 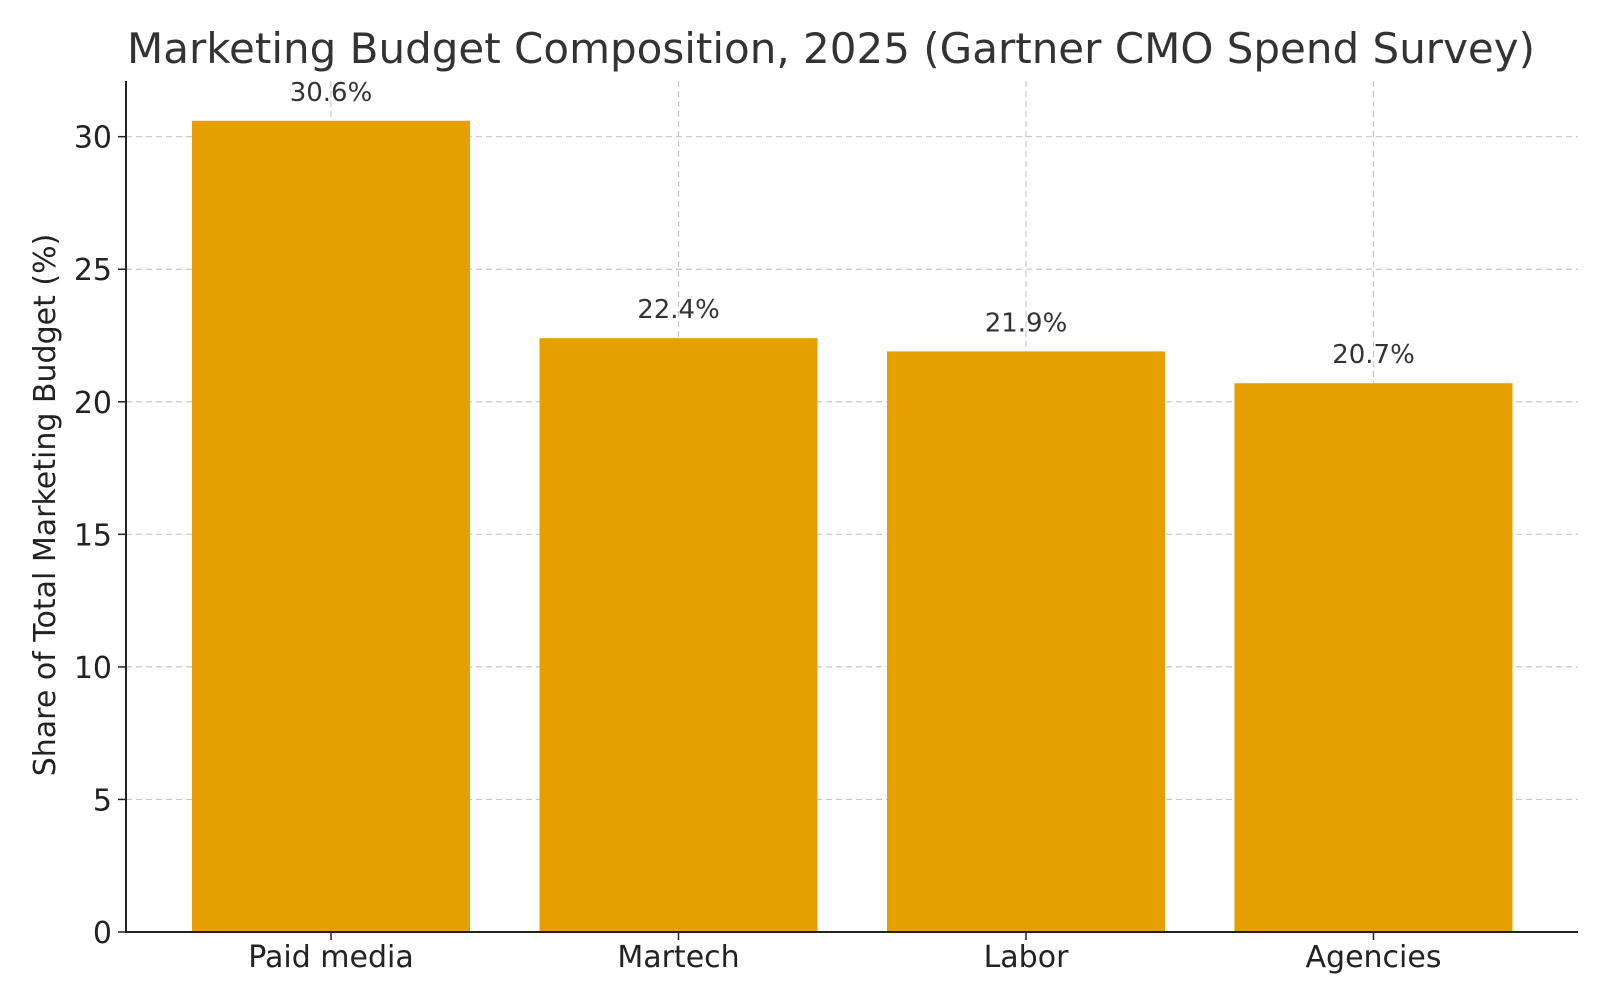 I want to click on y-tick-label: 0, so click(x=102, y=933).